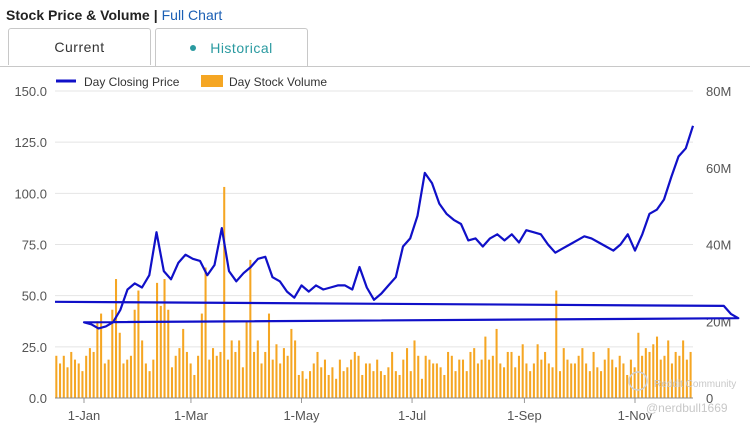  Describe the element at coordinates (193, 47) in the screenshot. I see `active-dot-icon` at that location.